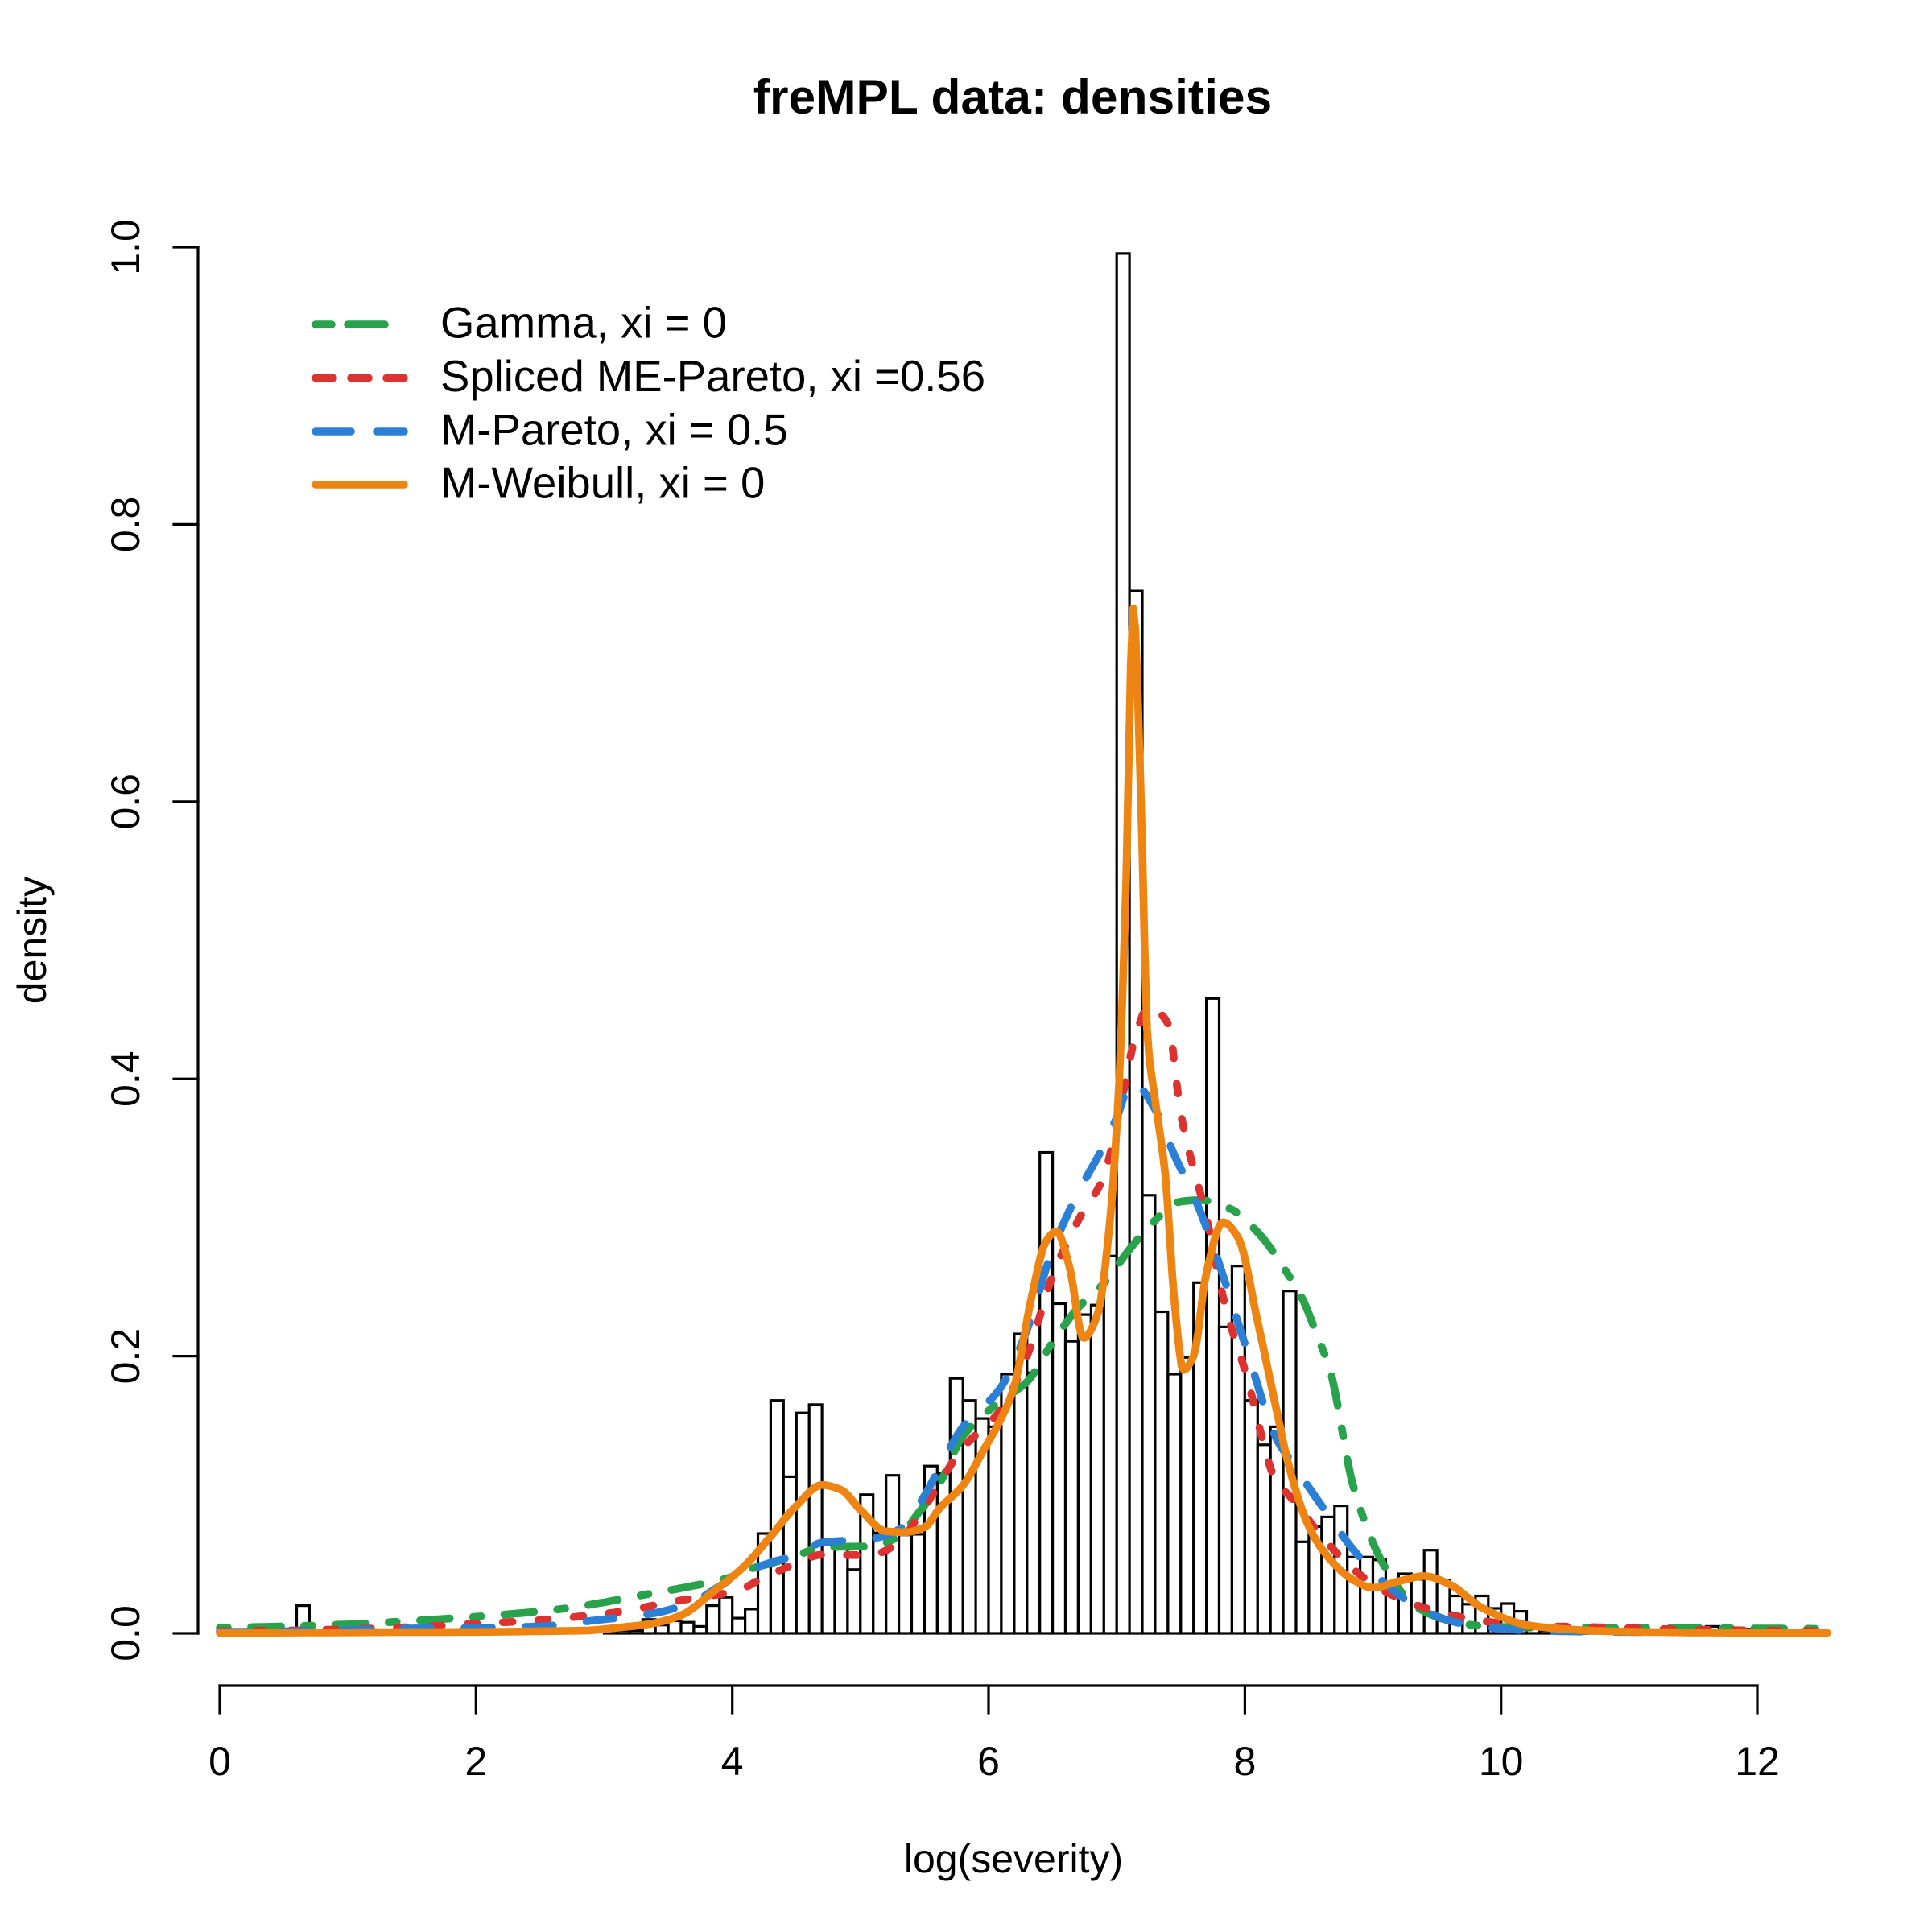 This screenshot has height=1932, width=1932. Describe the element at coordinates (614, 430) in the screenshot. I see `svg-text: M-Pareto, xi = 0.5` at that location.